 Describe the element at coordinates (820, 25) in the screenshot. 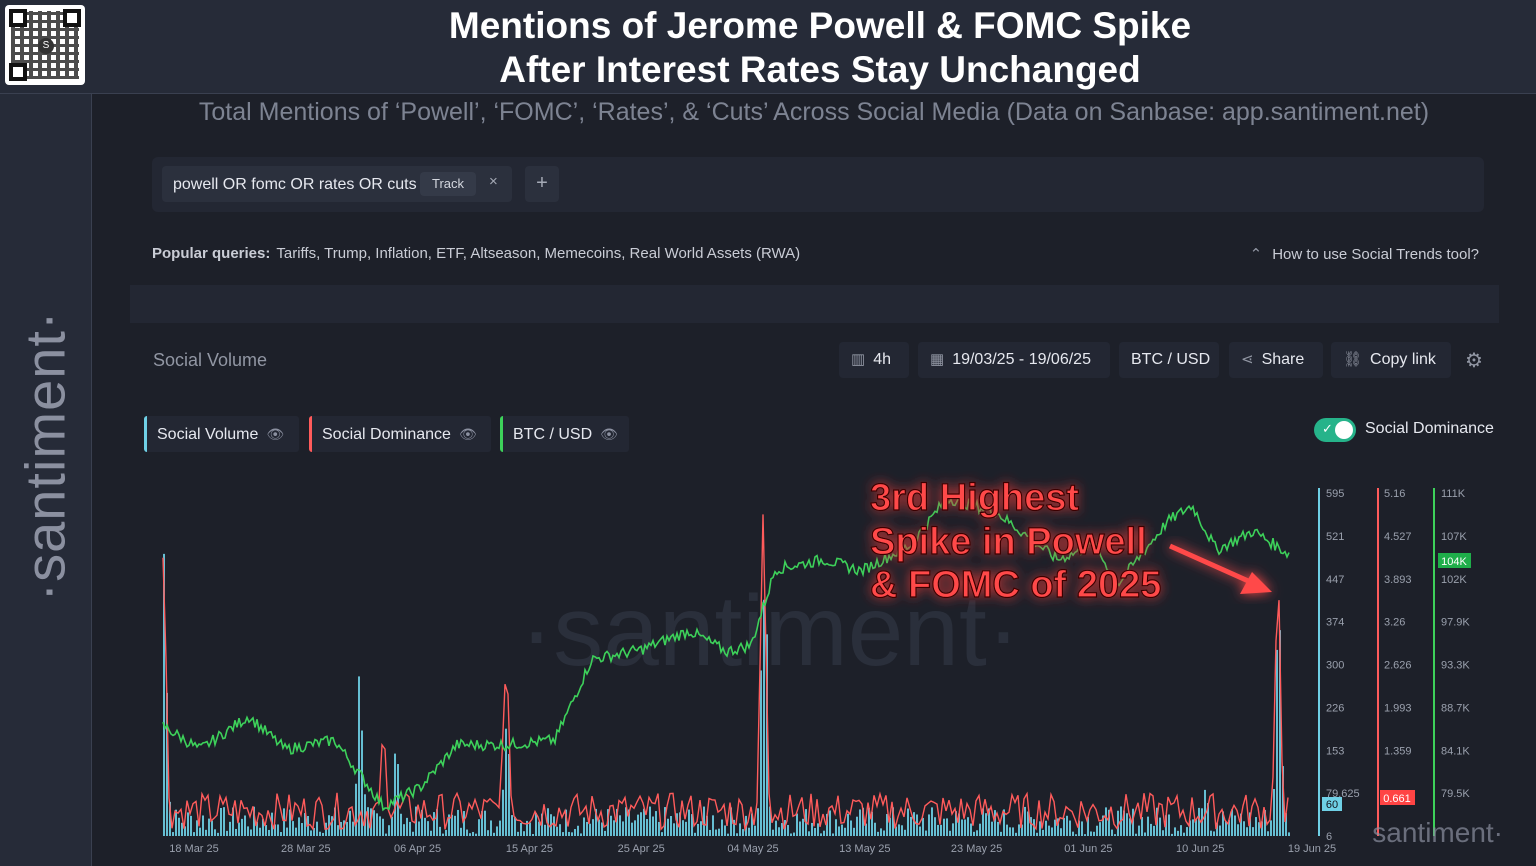

I see `title-line-1: Mentions of Jerome Powell & FOMC Spike` at that location.